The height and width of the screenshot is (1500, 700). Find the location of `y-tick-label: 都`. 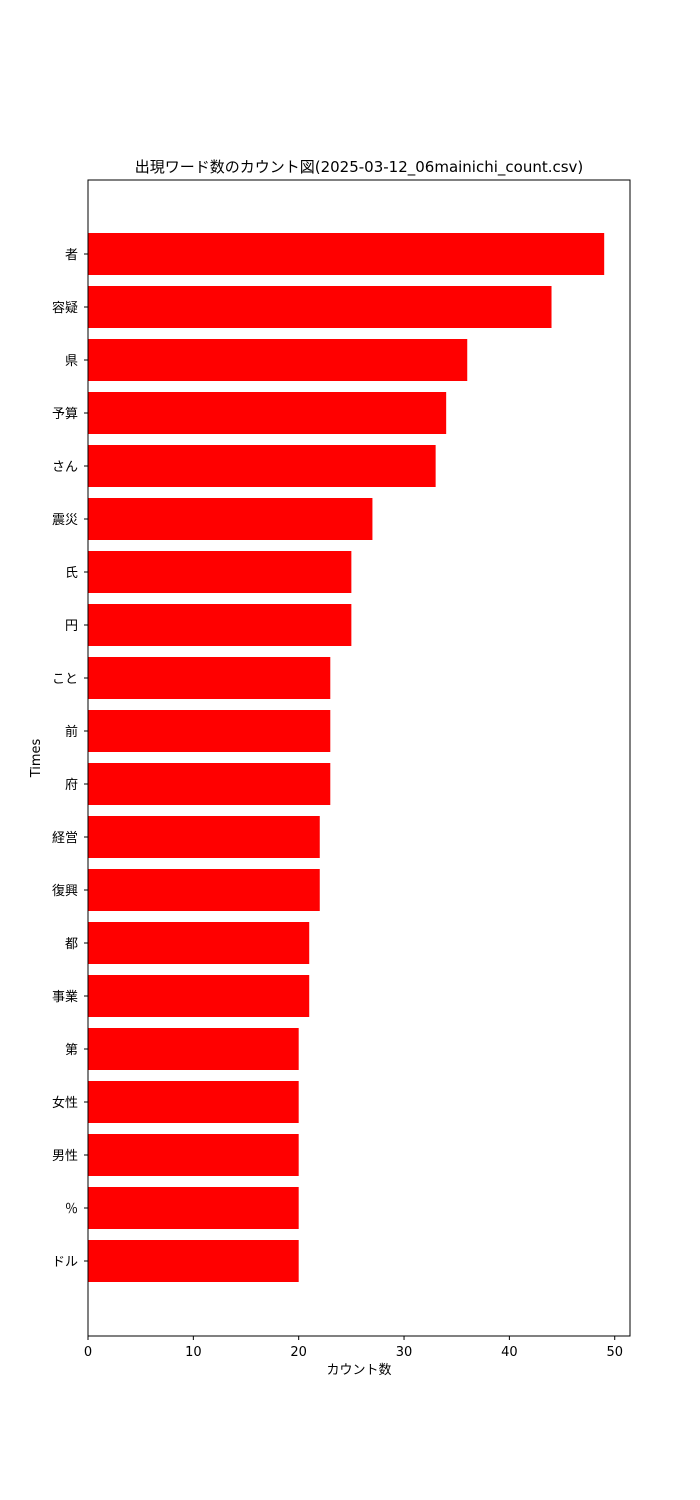

y-tick-label: 都 is located at coordinates (71, 944).